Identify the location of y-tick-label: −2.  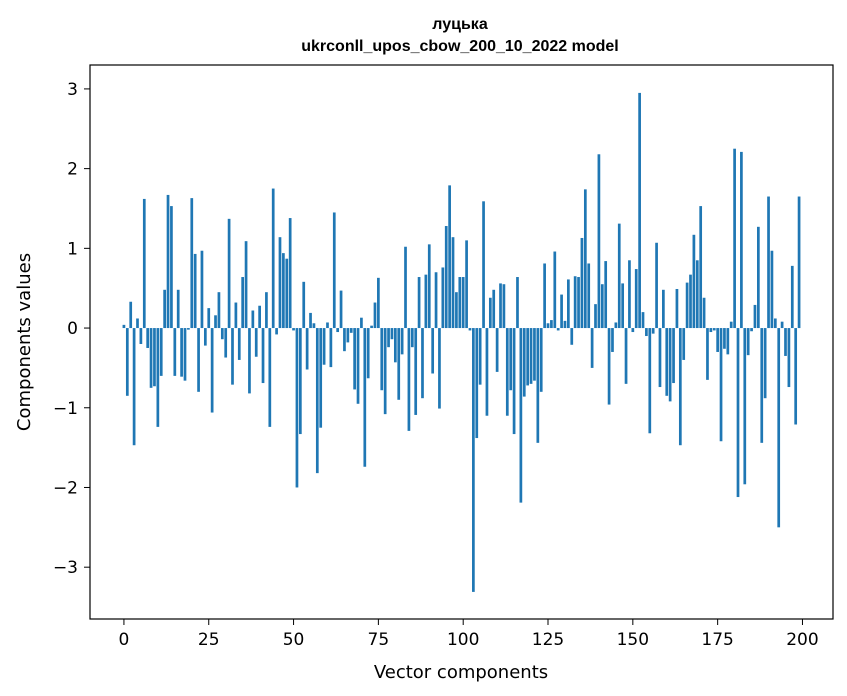
(65, 488).